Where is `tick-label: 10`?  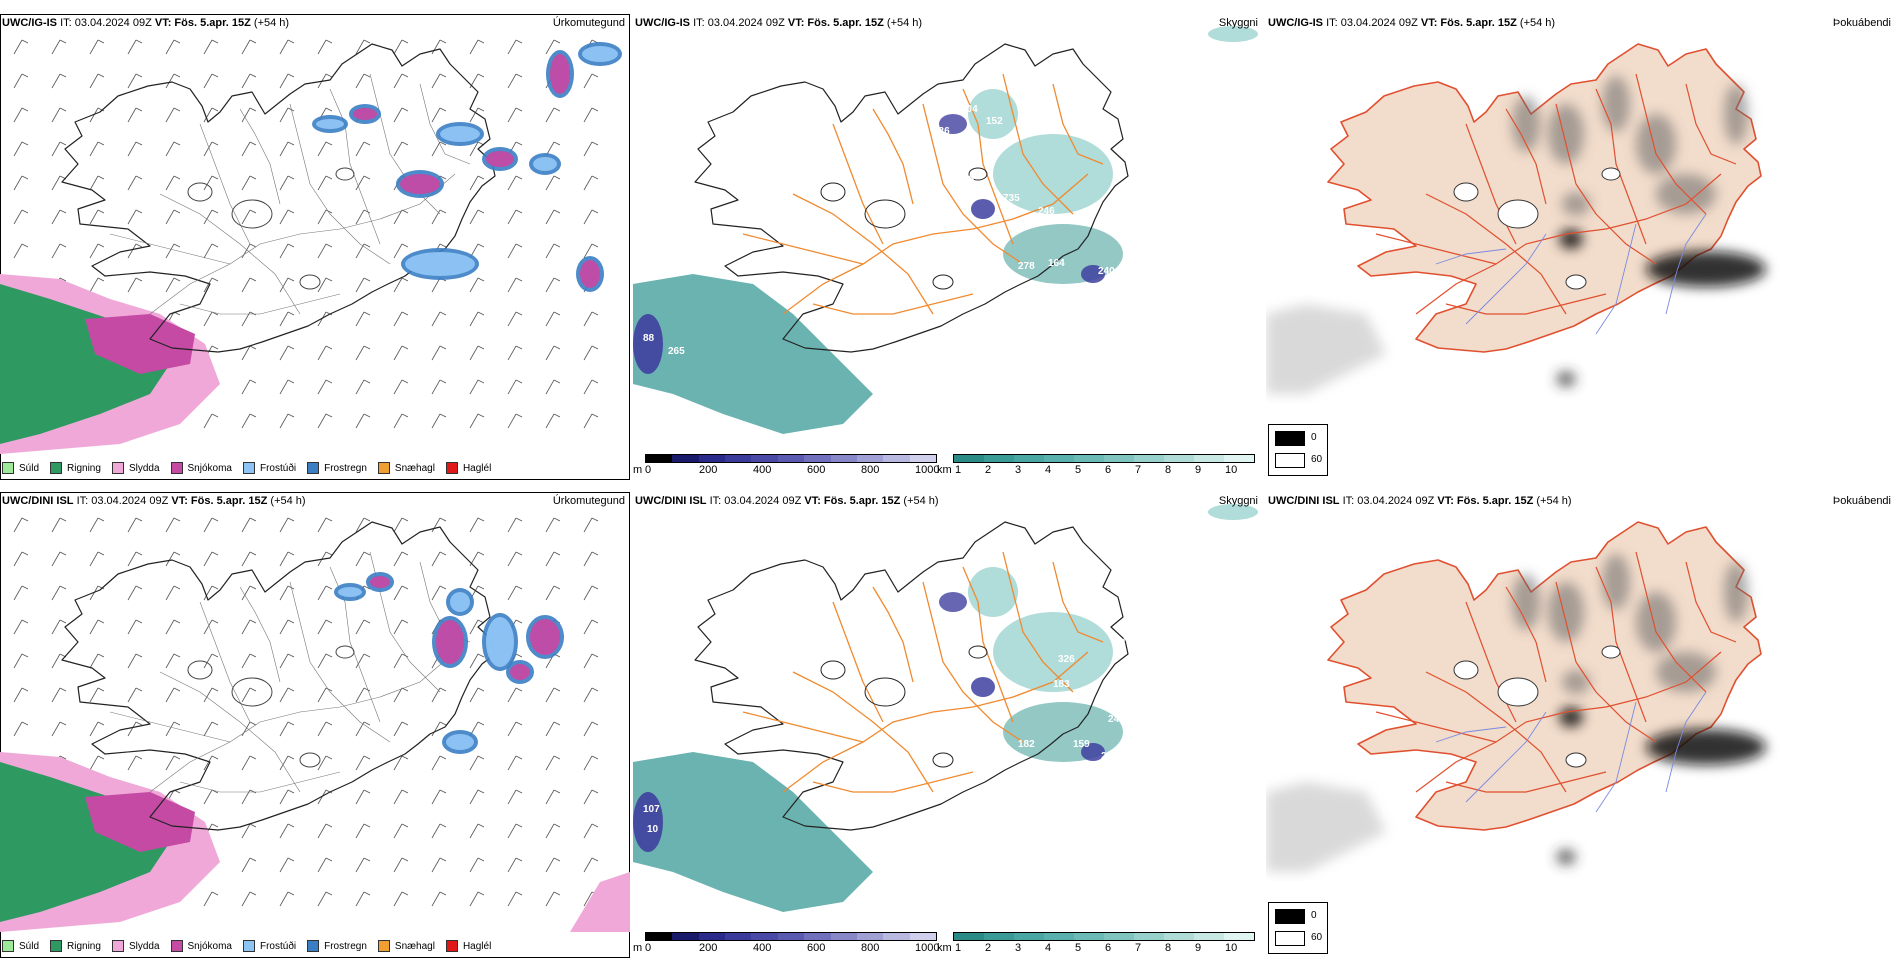
tick-label: 10 is located at coordinates (1231, 470).